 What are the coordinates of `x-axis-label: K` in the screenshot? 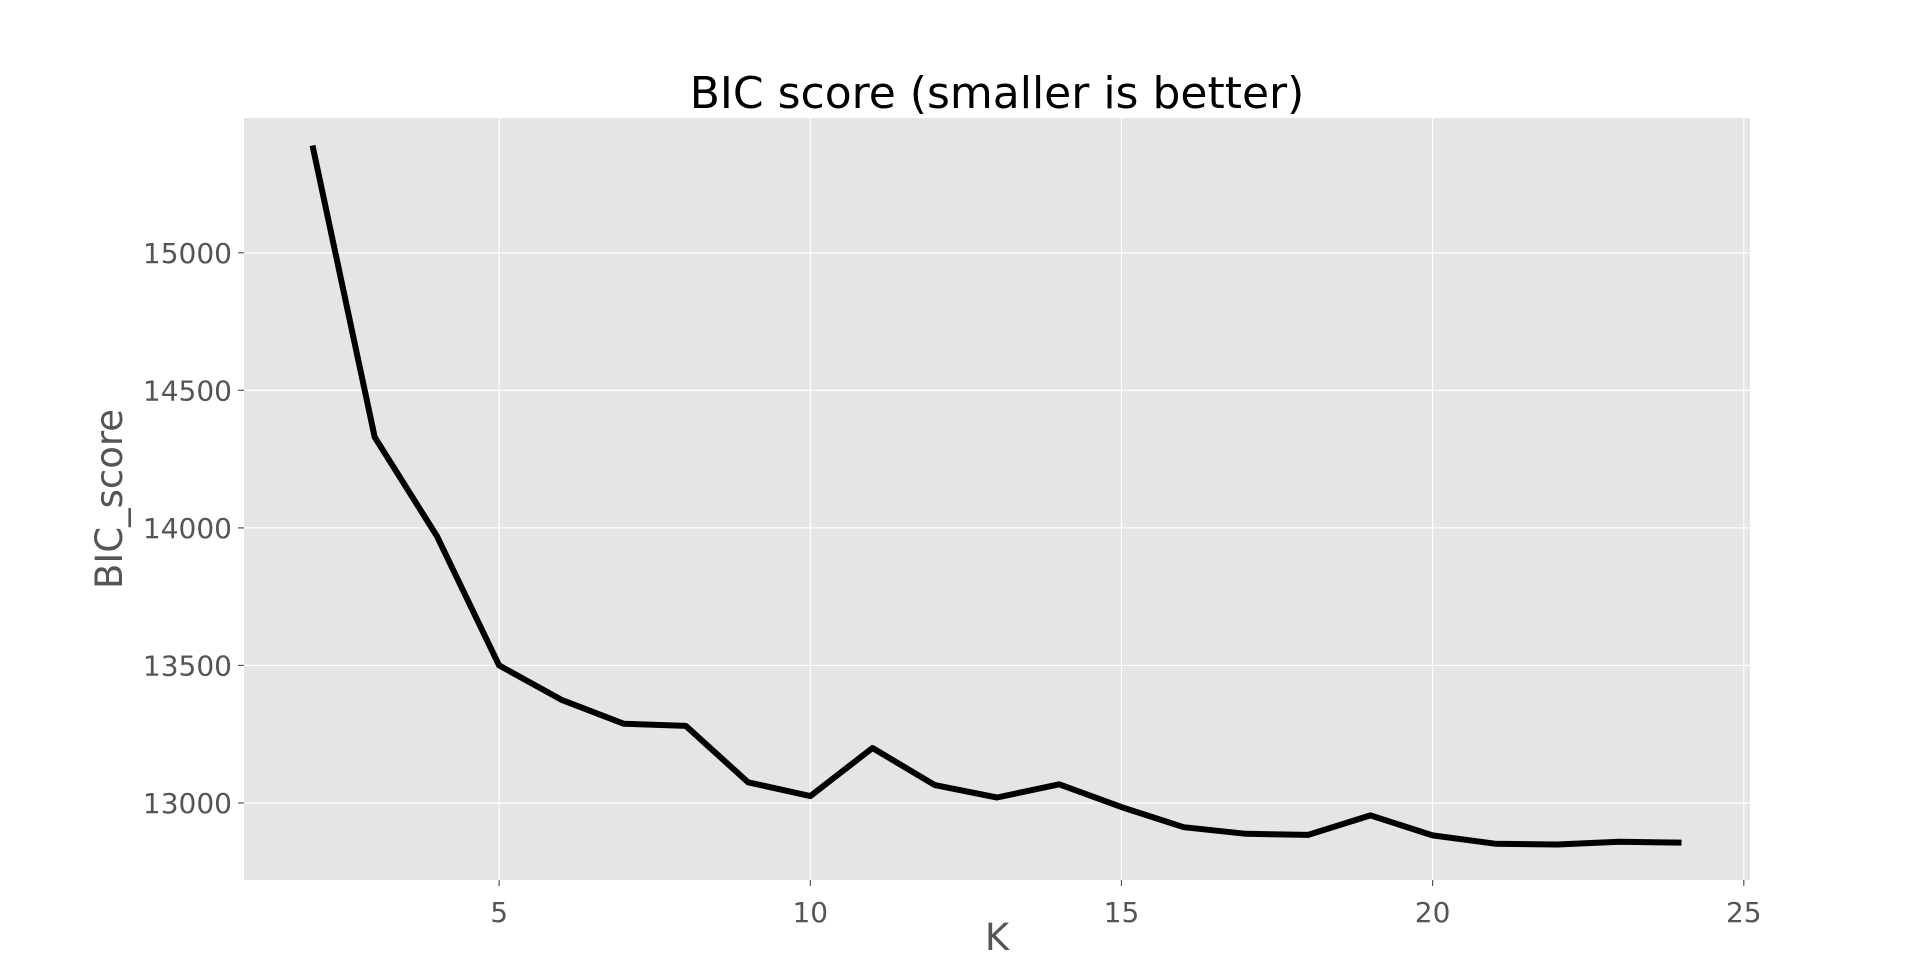 It's located at (998, 937).